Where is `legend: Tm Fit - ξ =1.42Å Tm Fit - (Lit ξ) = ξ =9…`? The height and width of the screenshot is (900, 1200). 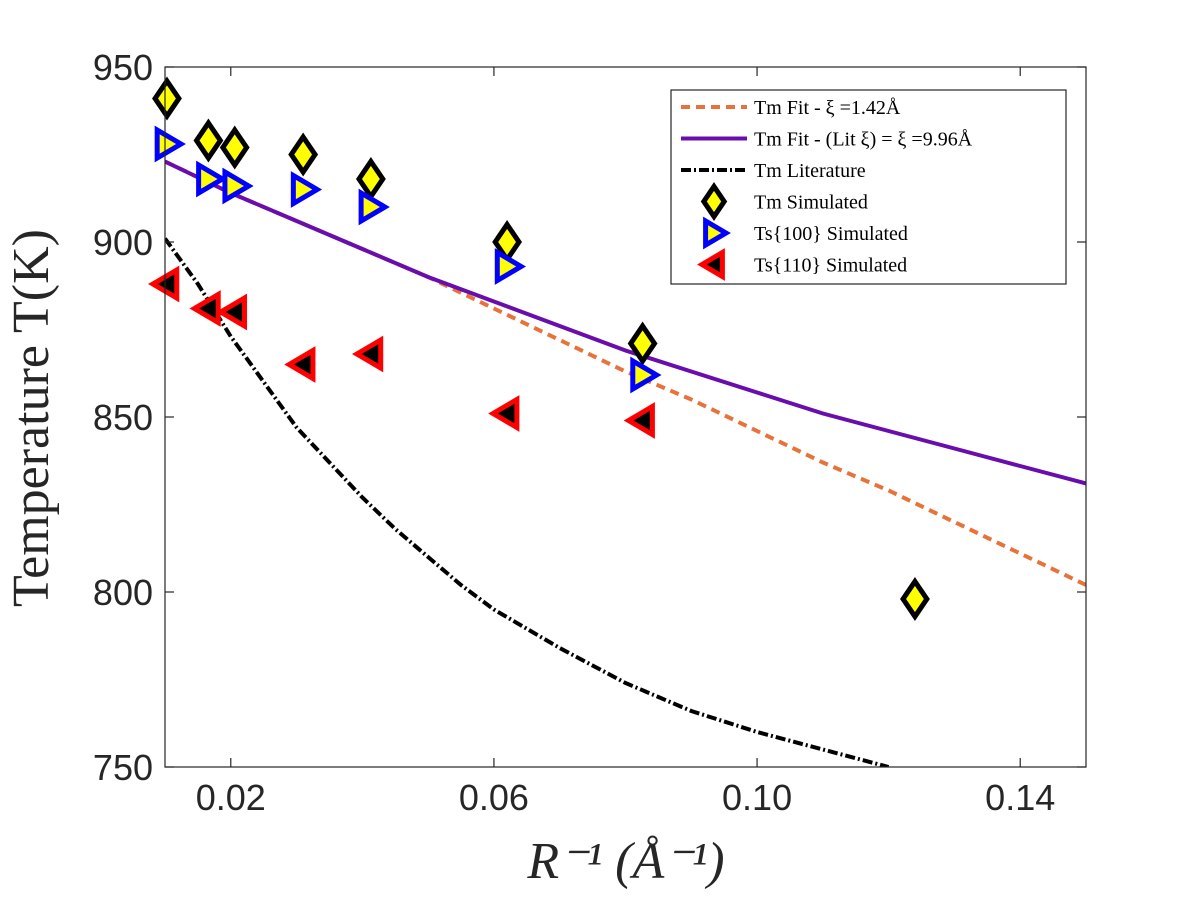 legend: Tm Fit - ξ =1.42Å Tm Fit - (Lit ξ) = ξ =9… is located at coordinates (868, 187).